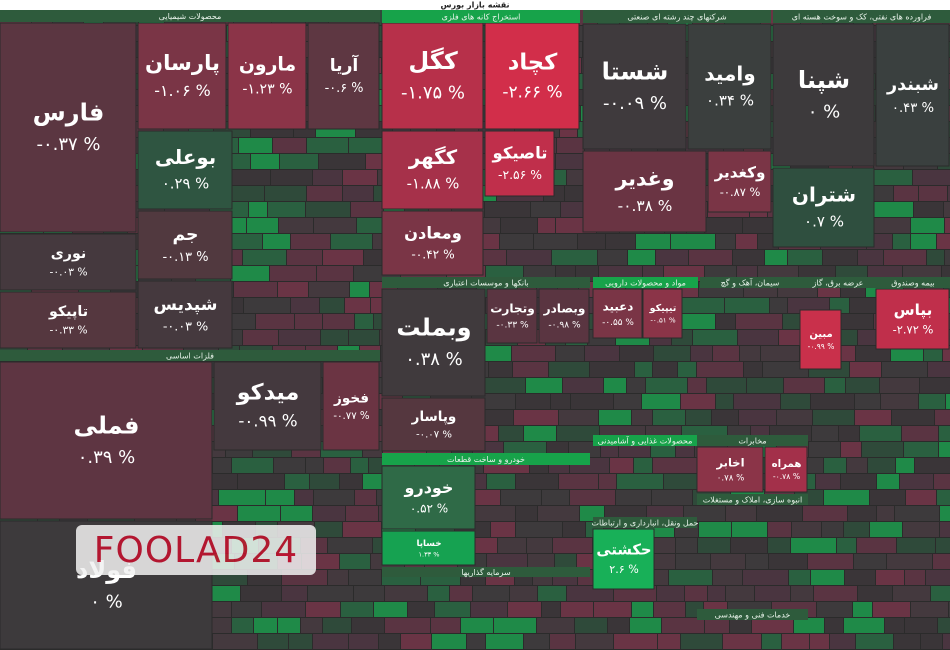  Describe the element at coordinates (753, 615) in the screenshot. I see `sector-title: خدمات فنی و مهندسی` at that location.